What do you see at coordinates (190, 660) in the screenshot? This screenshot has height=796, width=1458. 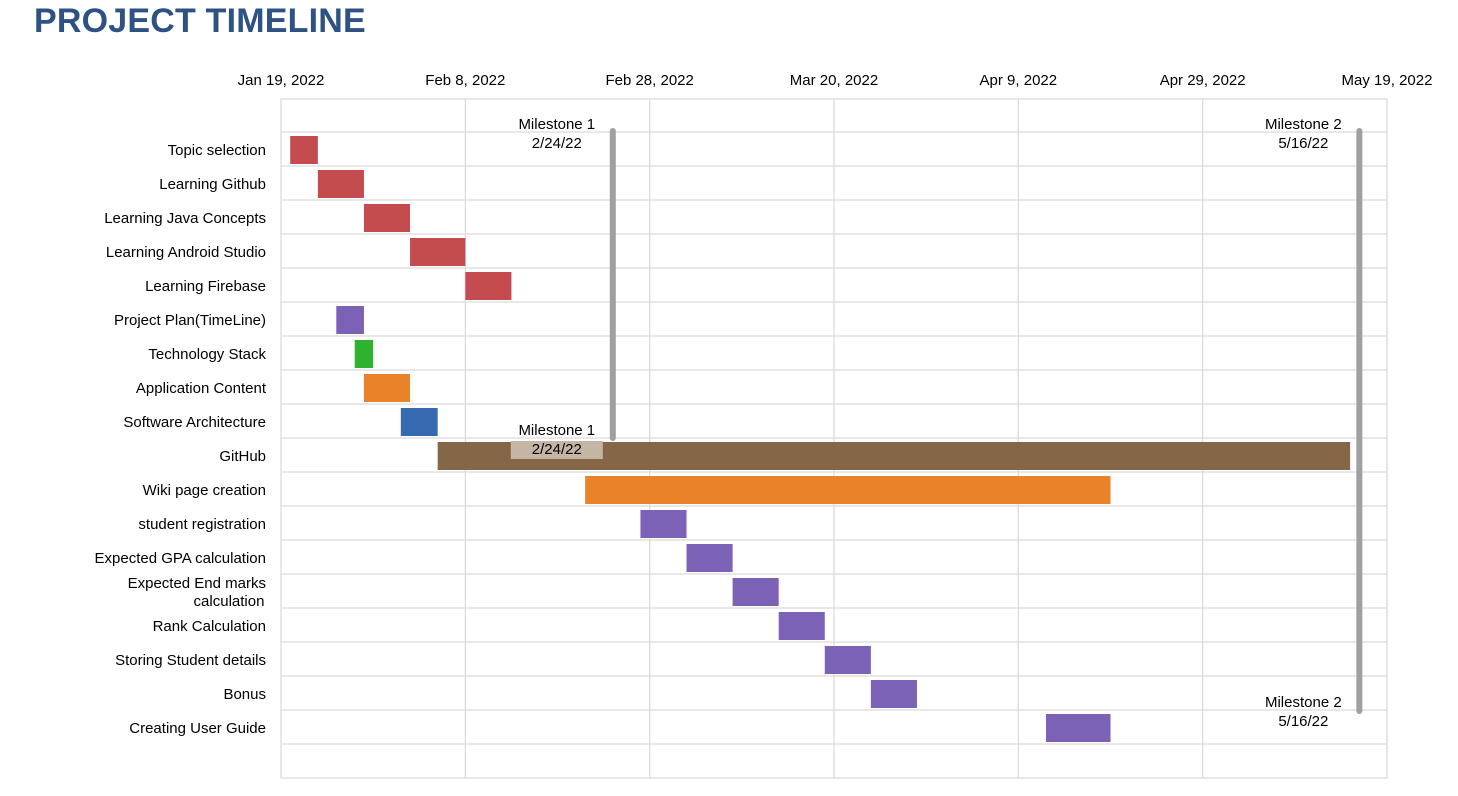 I see `task-label: Storing Student details` at bounding box center [190, 660].